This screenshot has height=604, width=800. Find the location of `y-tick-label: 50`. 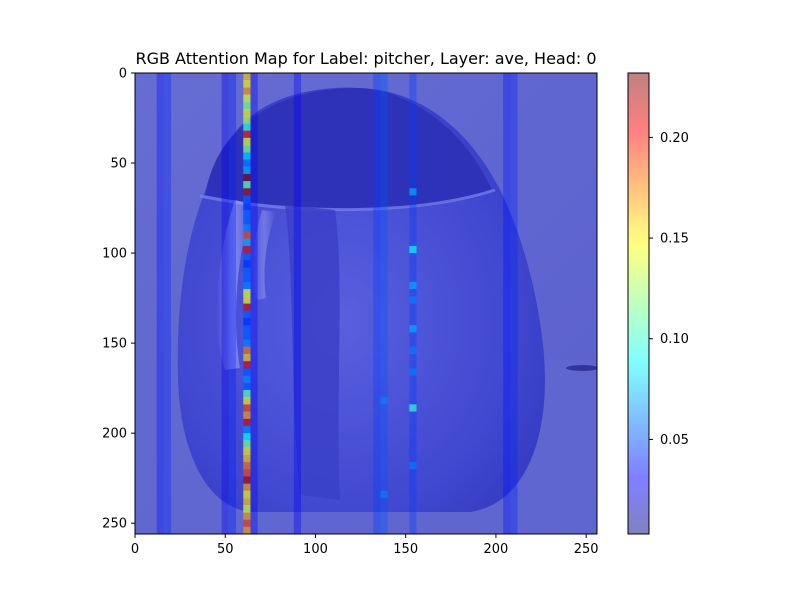

y-tick-label: 50 is located at coordinates (118, 164).